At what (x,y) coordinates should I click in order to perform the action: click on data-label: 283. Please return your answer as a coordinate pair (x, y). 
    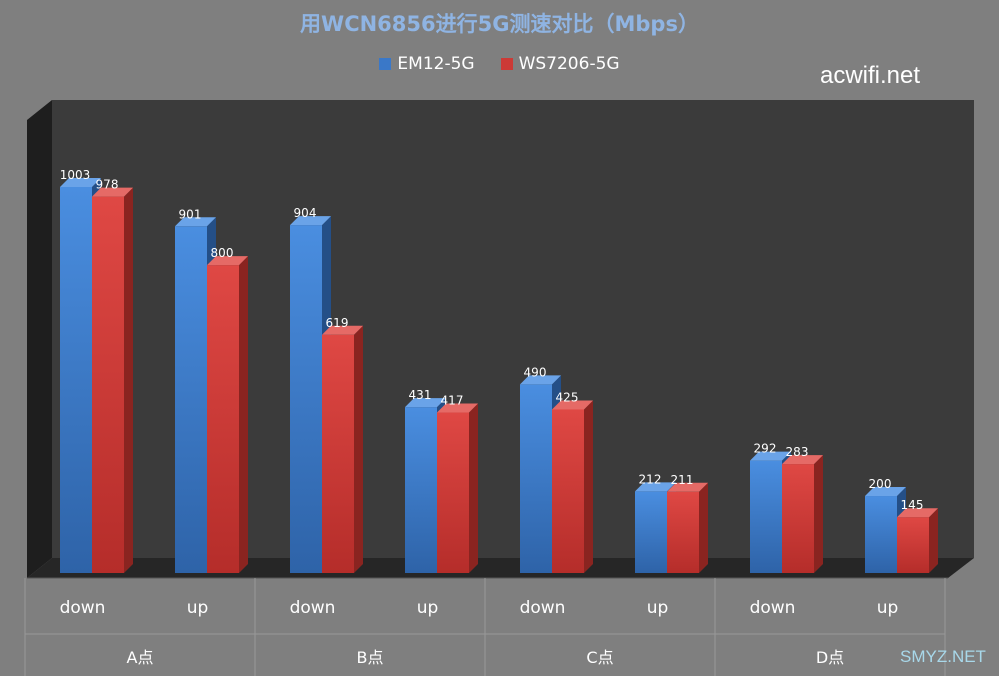
    Looking at the image, I should click on (797, 452).